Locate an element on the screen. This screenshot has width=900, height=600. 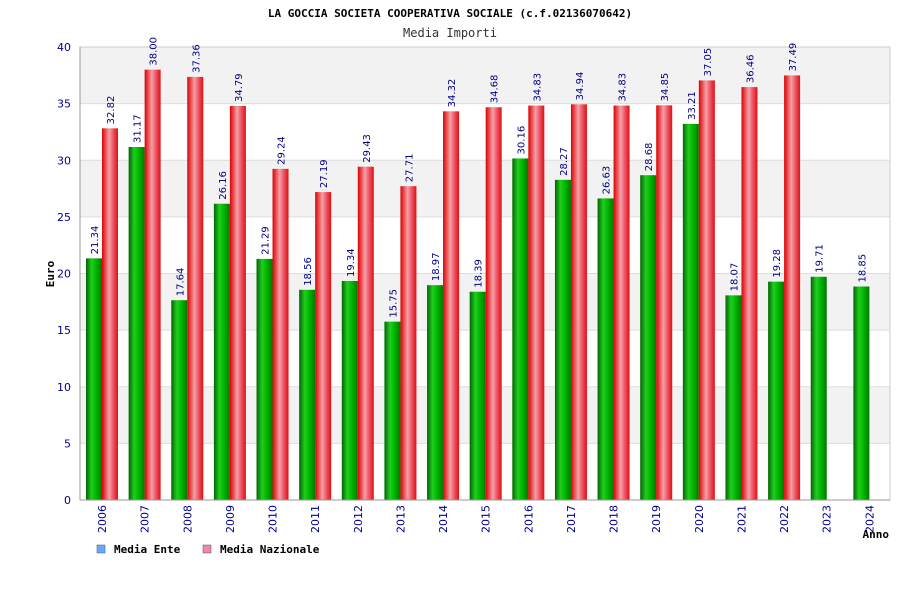
bar-media-nazionale-2017 is located at coordinates (578, 302).